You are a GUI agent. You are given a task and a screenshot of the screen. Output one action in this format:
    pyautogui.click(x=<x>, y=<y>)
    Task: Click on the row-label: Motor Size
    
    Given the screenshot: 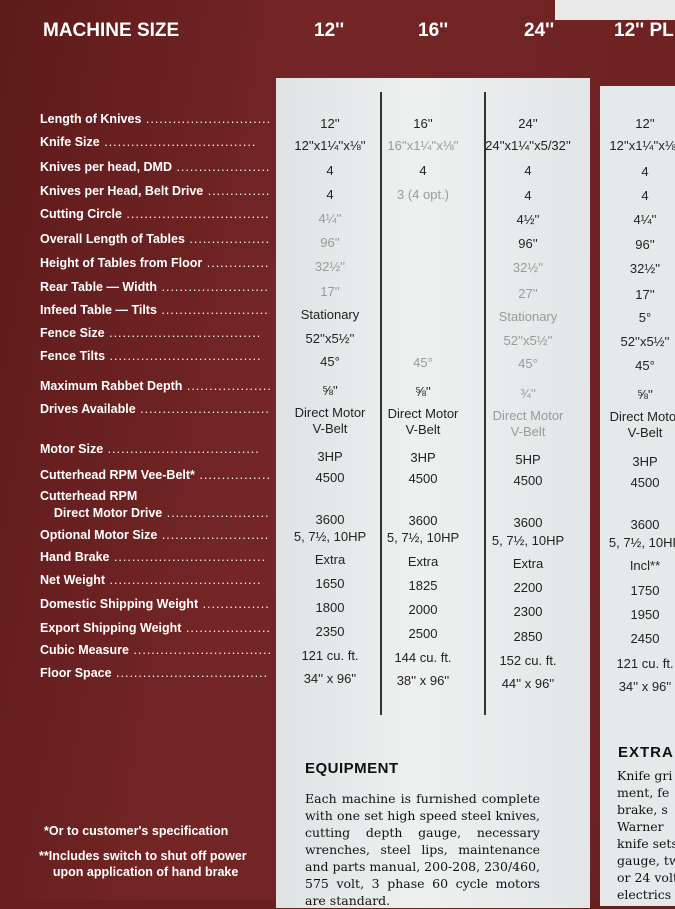 What is the action you would take?
    pyautogui.click(x=155, y=449)
    